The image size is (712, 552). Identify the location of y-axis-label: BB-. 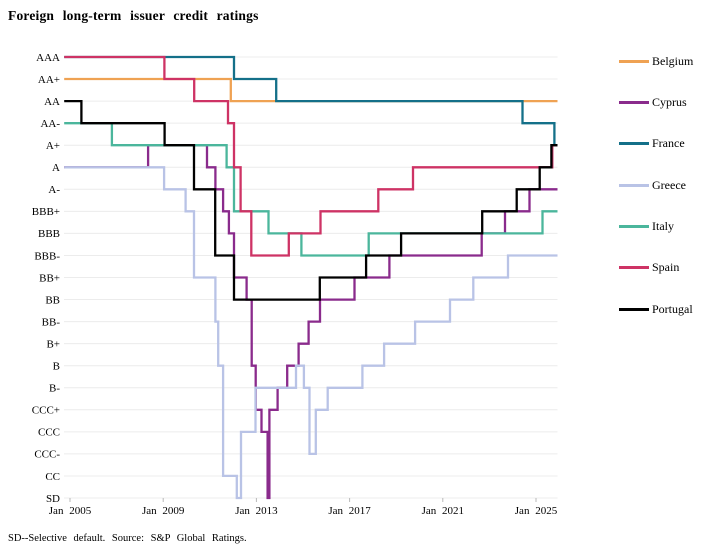
(51, 322).